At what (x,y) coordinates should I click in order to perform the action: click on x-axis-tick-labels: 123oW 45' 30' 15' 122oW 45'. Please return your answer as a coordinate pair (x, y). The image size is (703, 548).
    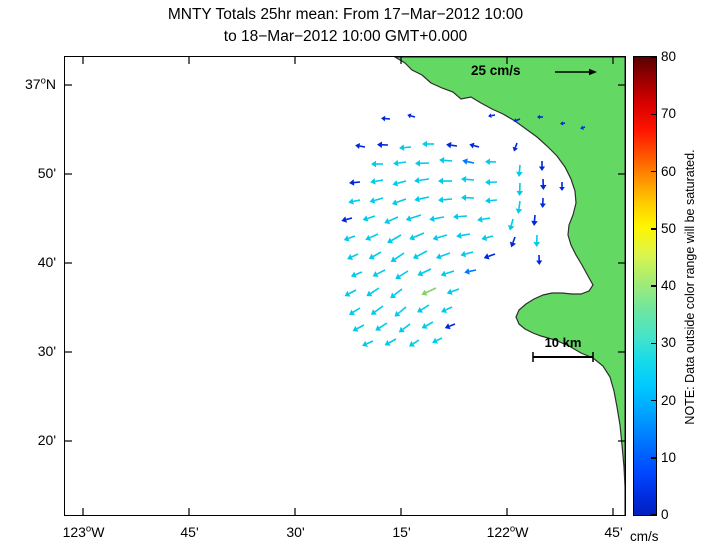
    Looking at the image, I should click on (345, 534).